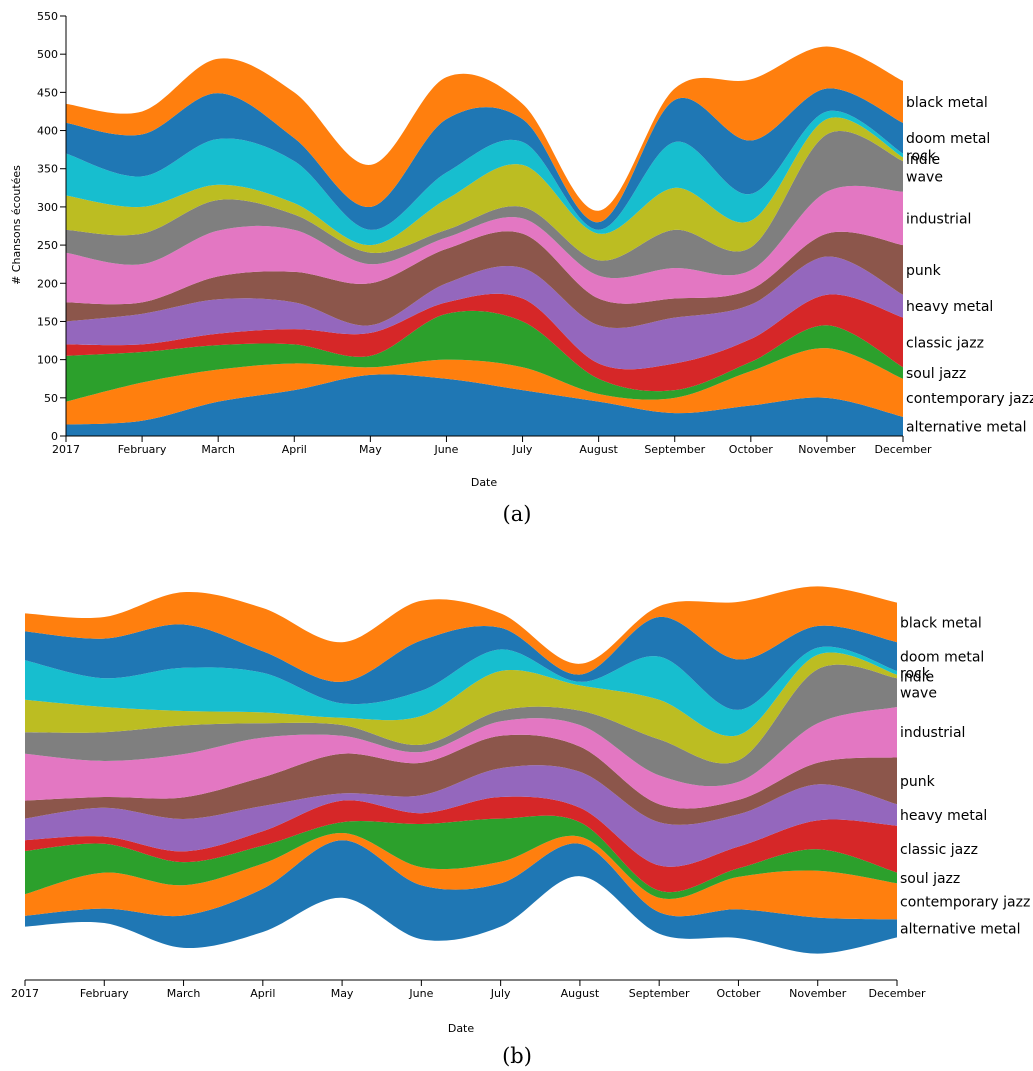 This screenshot has height=1071, width=1033. I want to click on y-tick-label: 300, so click(47, 207).